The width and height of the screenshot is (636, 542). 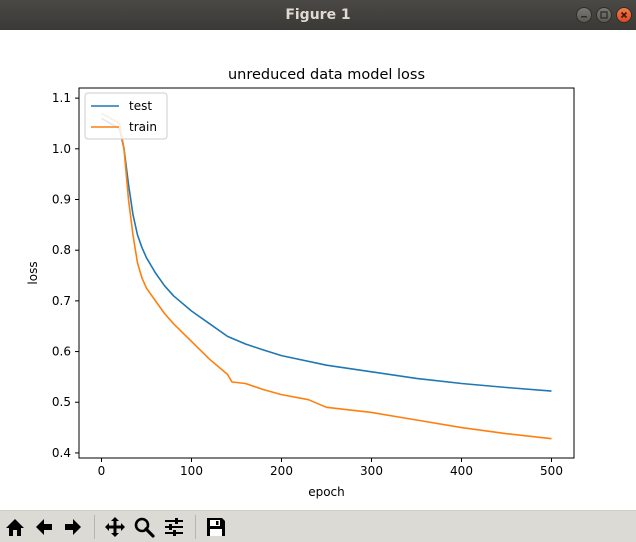 I want to click on x-tick-label: 200, so click(x=281, y=471).